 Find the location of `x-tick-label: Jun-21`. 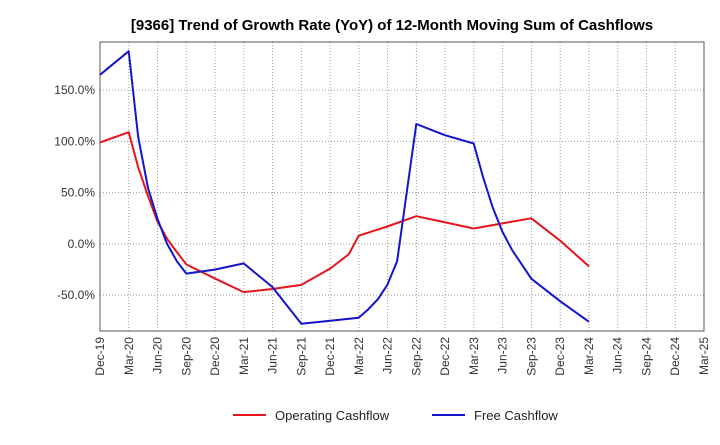

x-tick-label: Jun-21 is located at coordinates (273, 355).